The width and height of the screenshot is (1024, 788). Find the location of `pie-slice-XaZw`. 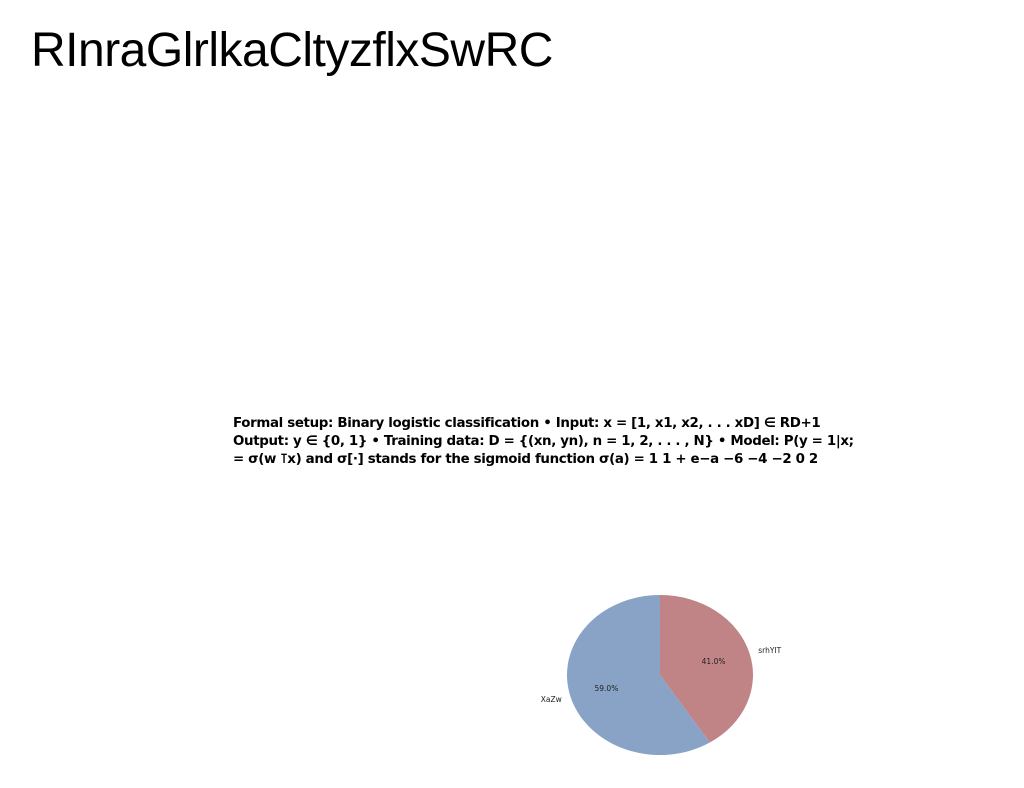

pie-slice-XaZw is located at coordinates (638, 675).